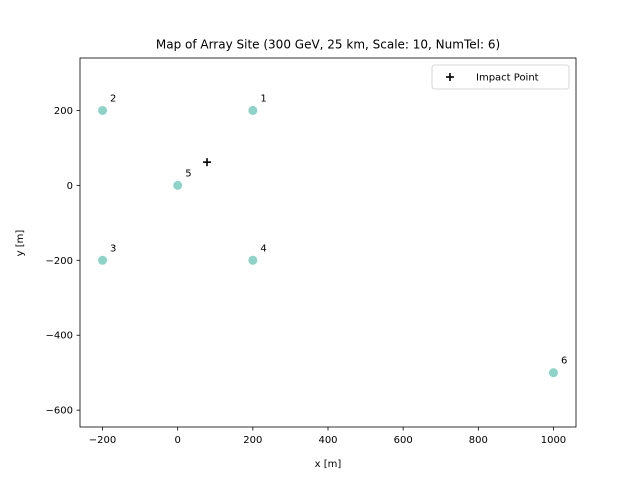 The image size is (640, 484). Describe the element at coordinates (63, 111) in the screenshot. I see `y-tick-label: 200` at that location.